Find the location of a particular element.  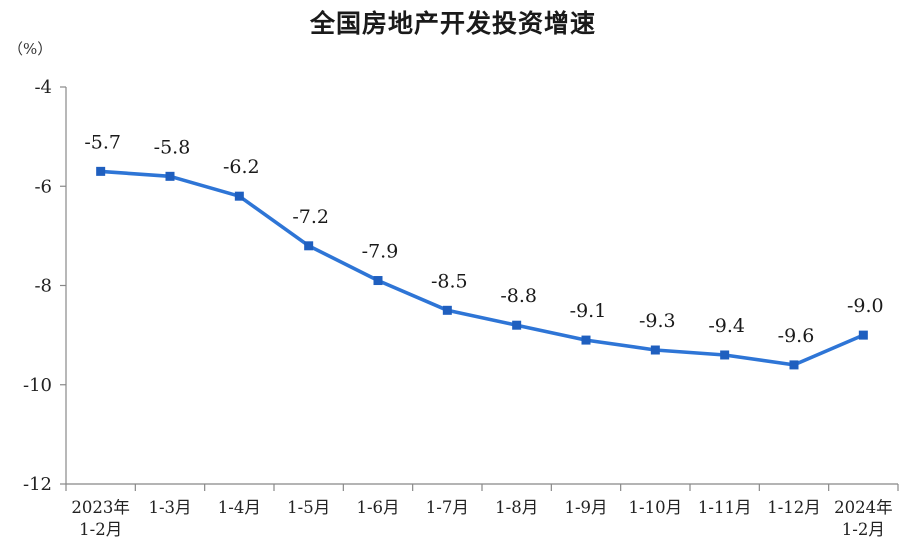

x-tick-label: 1-11月 is located at coordinates (725, 507).